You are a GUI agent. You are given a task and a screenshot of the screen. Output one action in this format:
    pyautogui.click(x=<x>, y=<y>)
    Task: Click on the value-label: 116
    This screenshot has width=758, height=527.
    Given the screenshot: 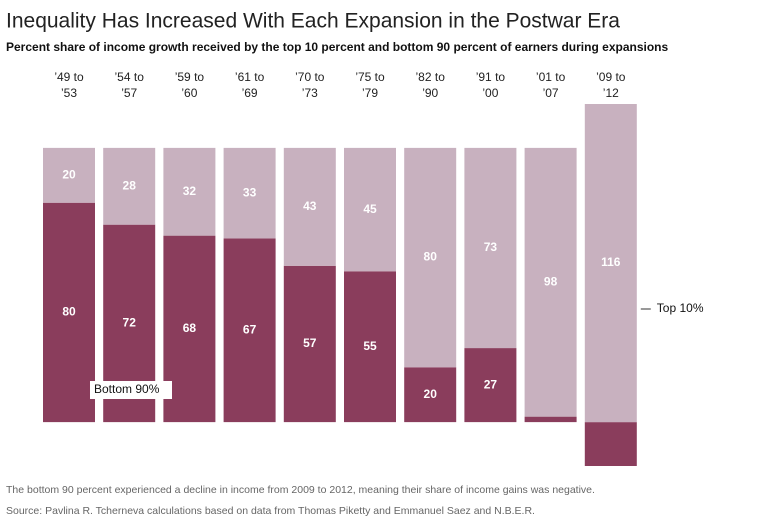 What is the action you would take?
    pyautogui.click(x=611, y=262)
    